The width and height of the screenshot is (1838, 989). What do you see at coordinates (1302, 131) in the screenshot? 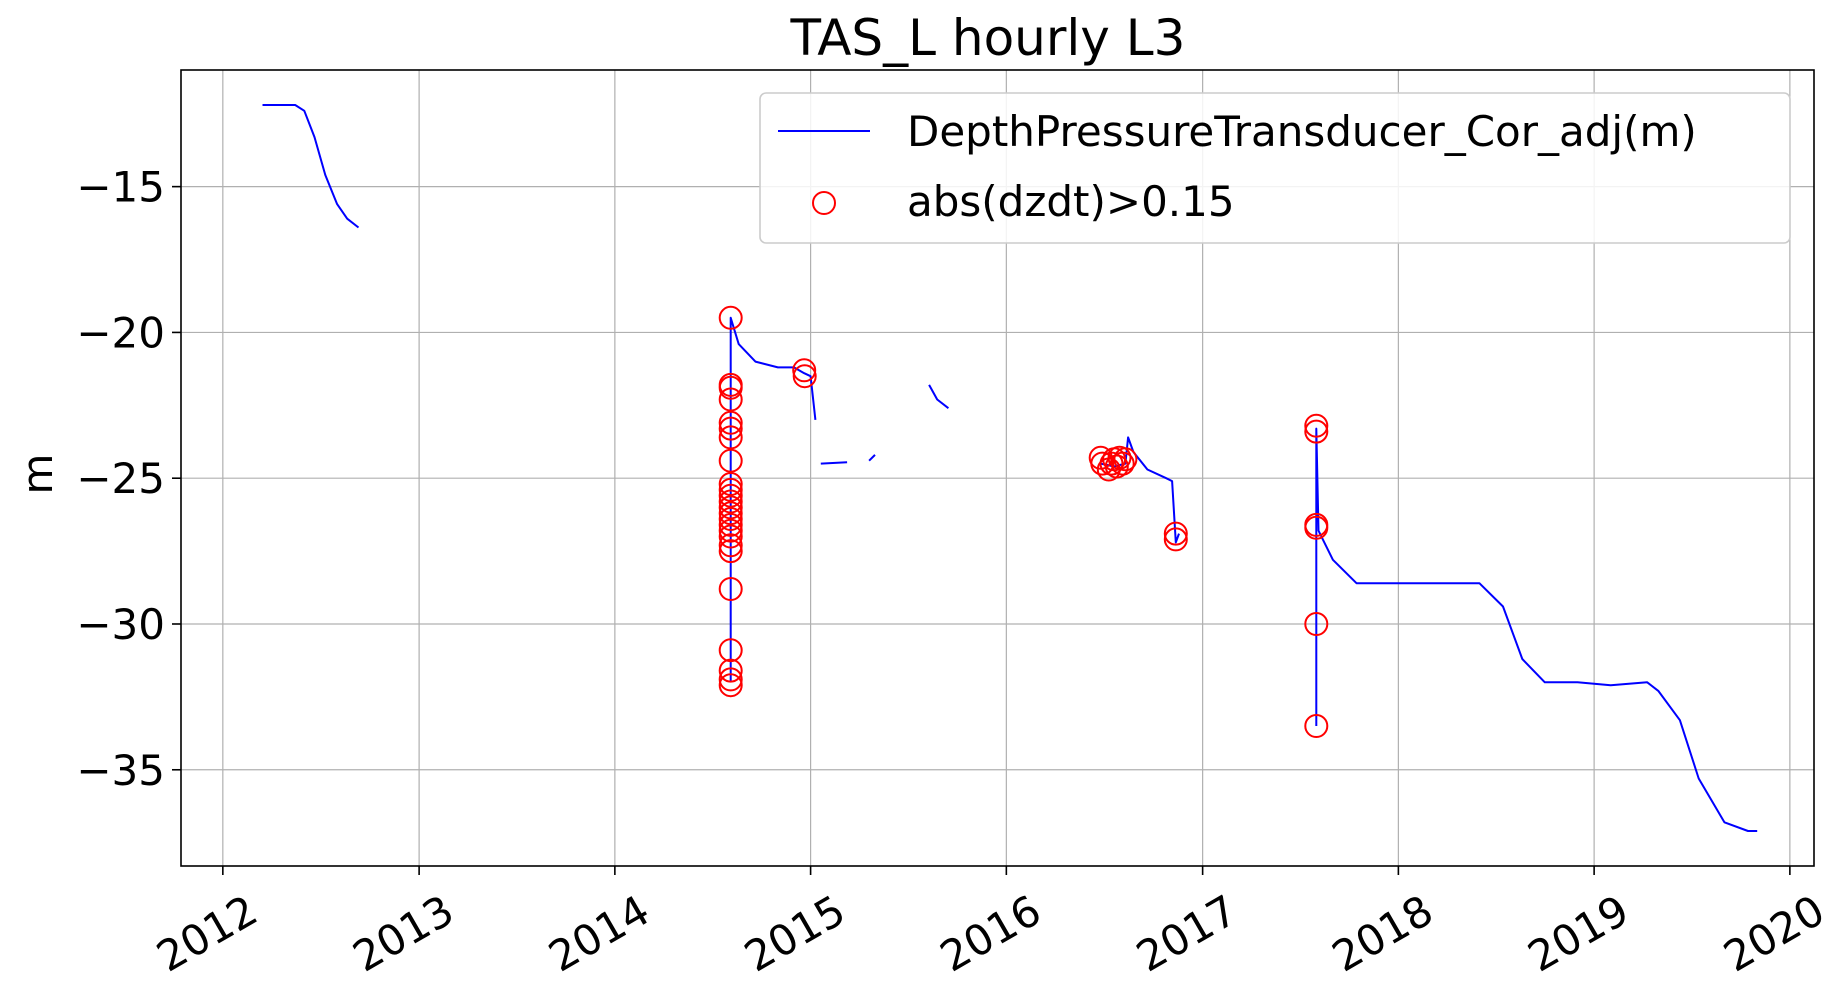
I see `legend-label-line: DepthPressureTransducer_Cor_adj(m)` at bounding box center [1302, 131].